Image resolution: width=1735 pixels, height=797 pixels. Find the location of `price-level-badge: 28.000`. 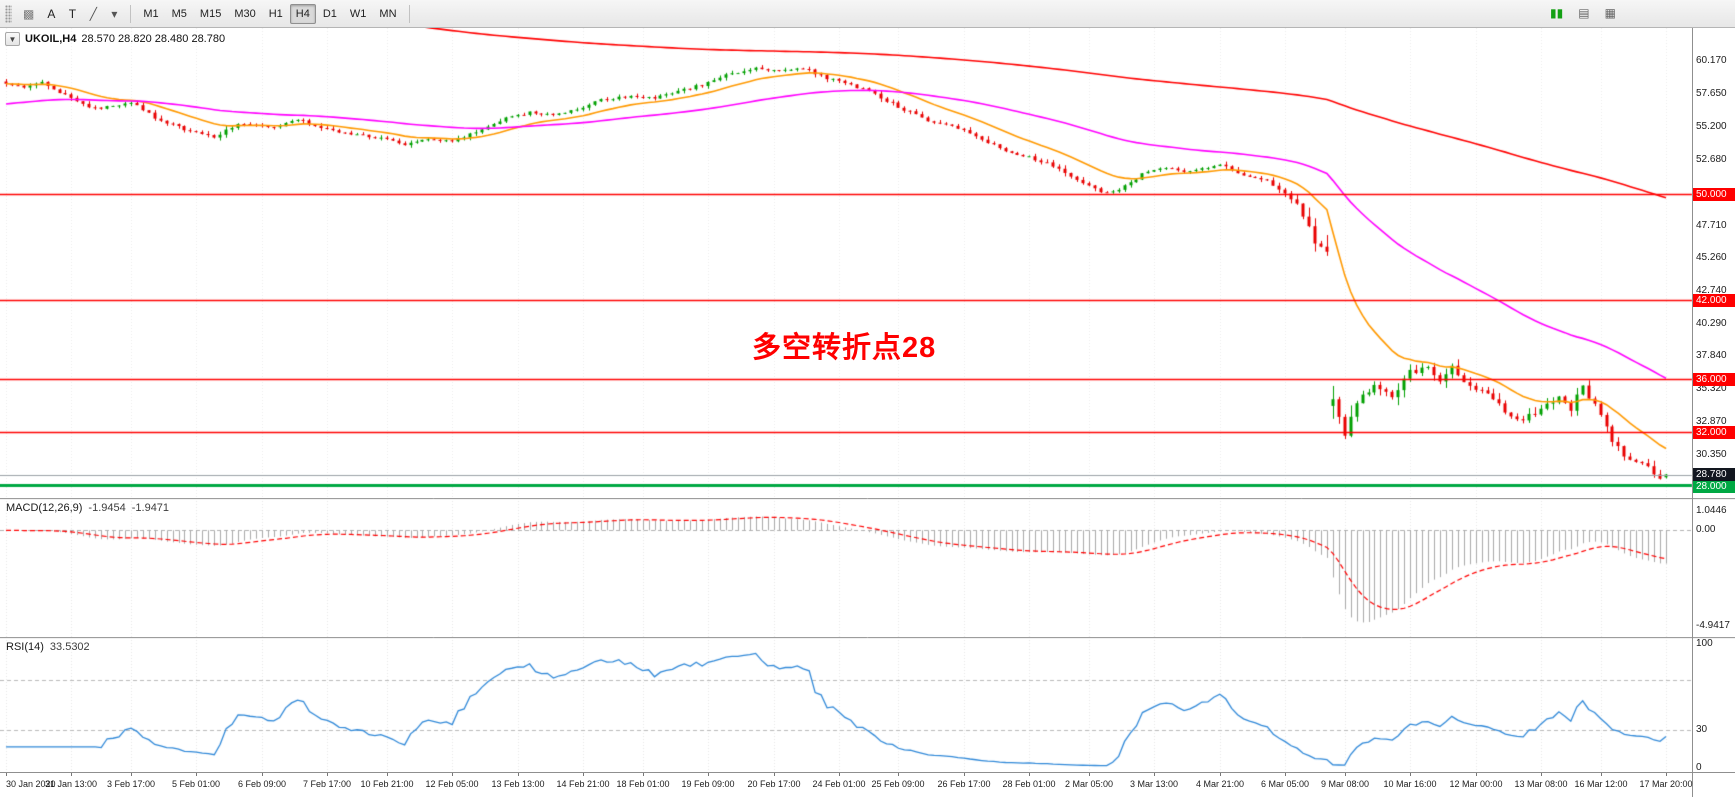

price-level-badge: 28.000 is located at coordinates (1714, 486).